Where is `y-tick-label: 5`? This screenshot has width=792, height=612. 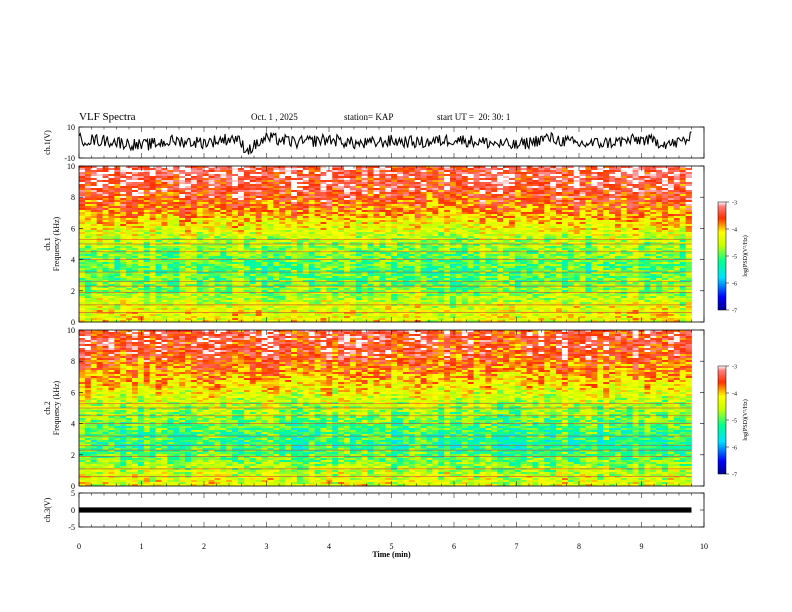 y-tick-label: 5 is located at coordinates (73, 493).